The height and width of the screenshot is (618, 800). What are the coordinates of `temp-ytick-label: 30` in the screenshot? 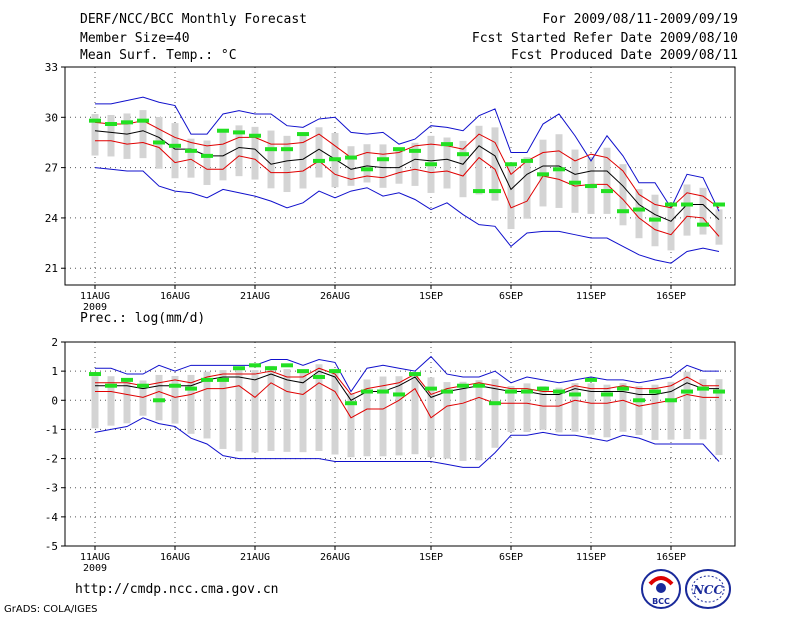 It's located at (51, 117).